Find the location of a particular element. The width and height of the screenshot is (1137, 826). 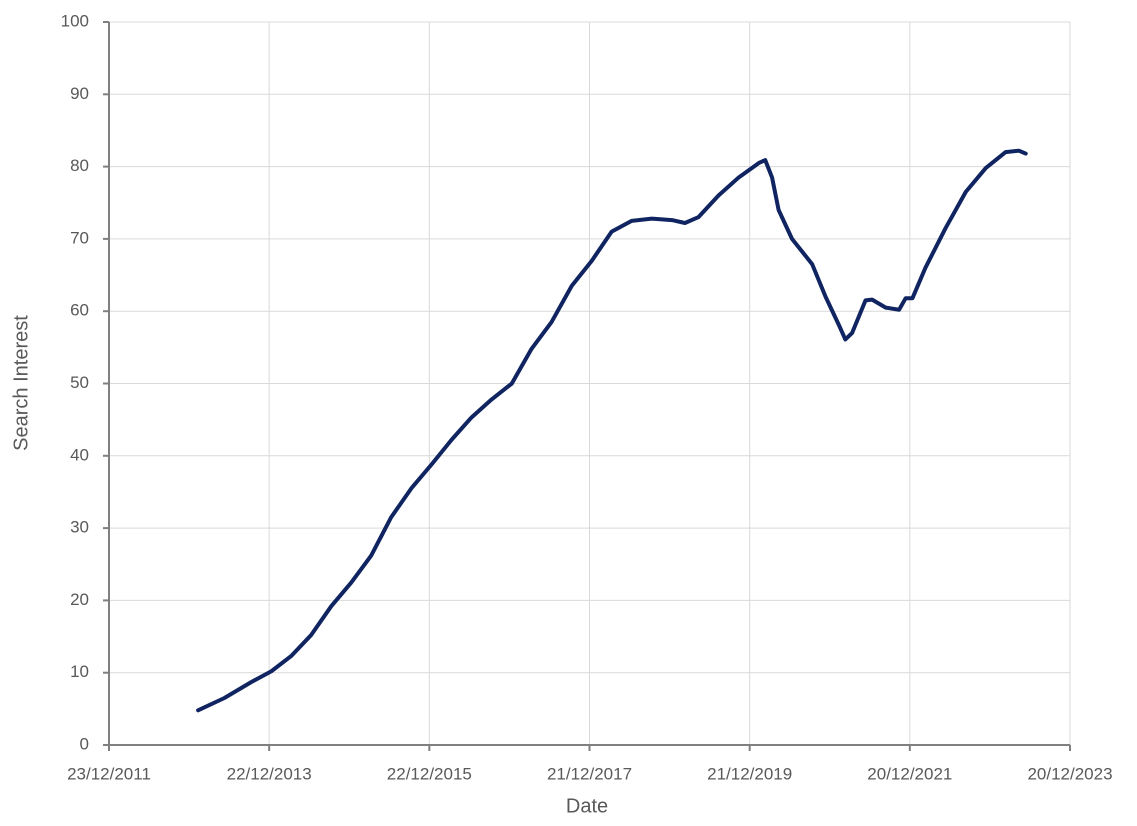

y-tick-label: 10 is located at coordinates (79, 671).